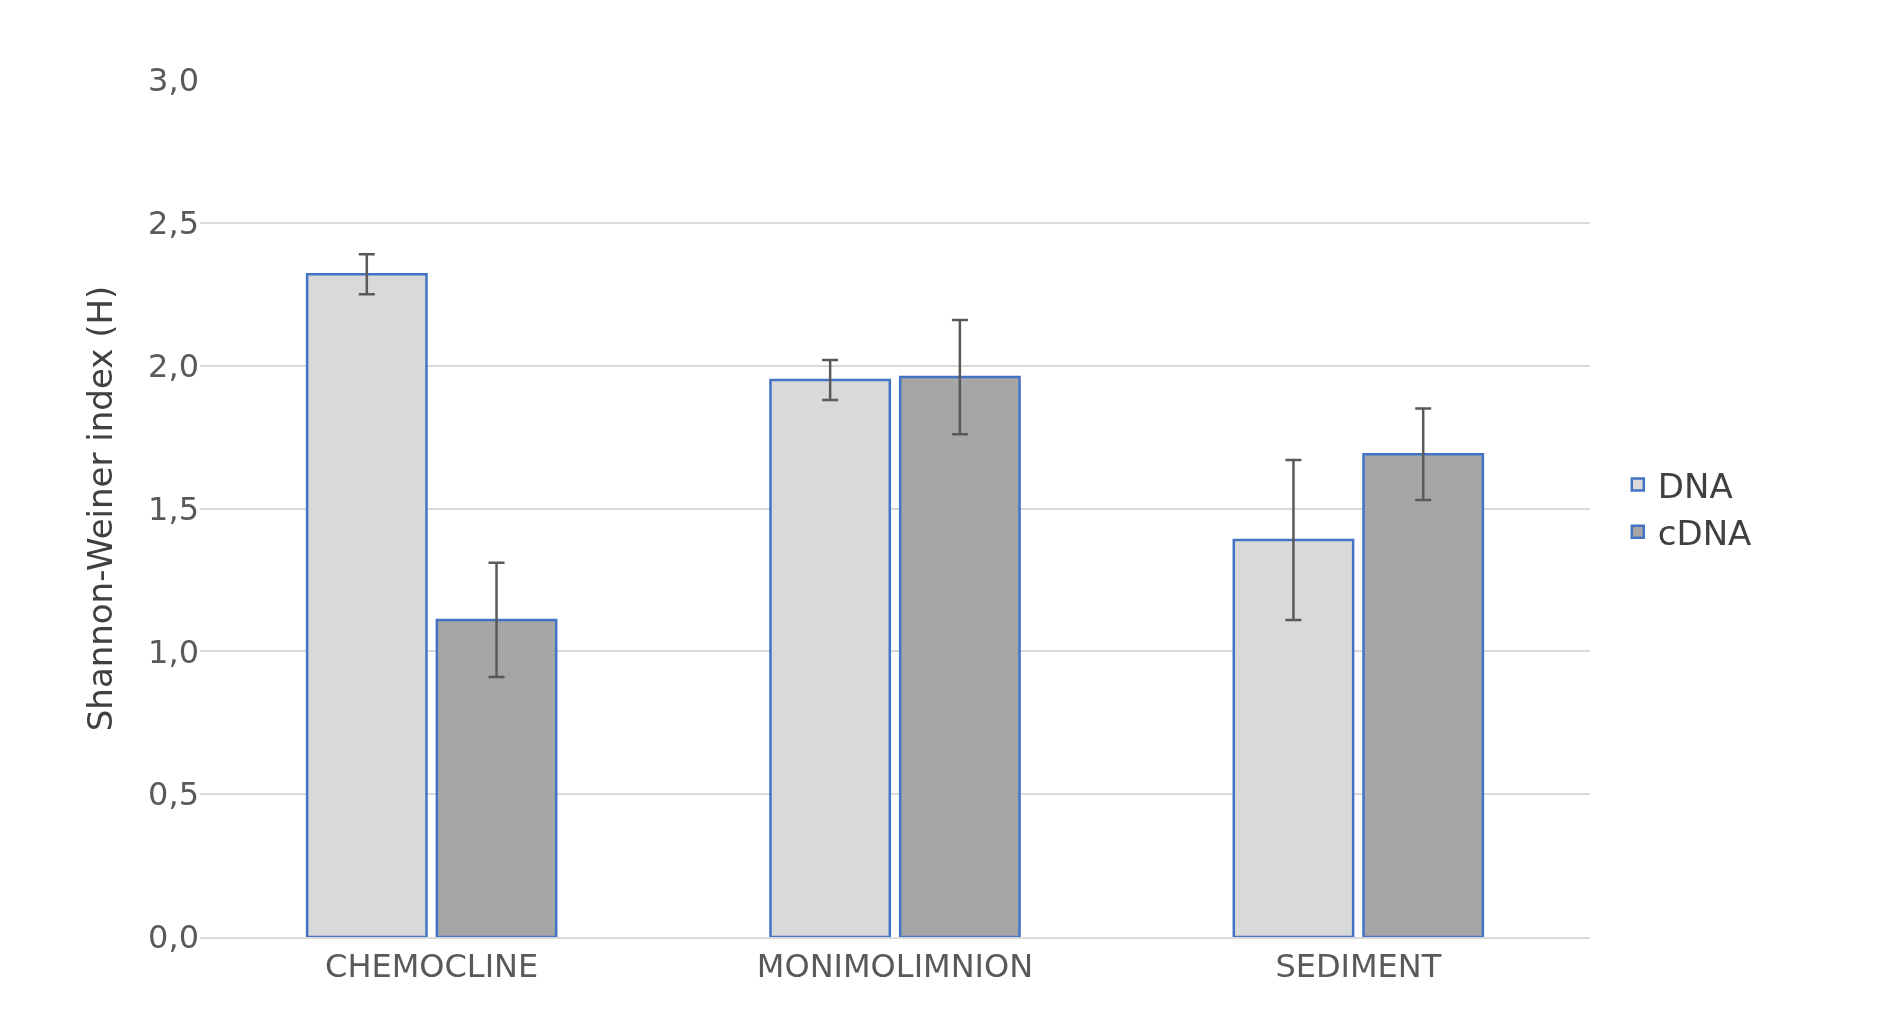 The image size is (1890, 1017). What do you see at coordinates (173, 80) in the screenshot?
I see `y-tick-label: 3,0` at bounding box center [173, 80].